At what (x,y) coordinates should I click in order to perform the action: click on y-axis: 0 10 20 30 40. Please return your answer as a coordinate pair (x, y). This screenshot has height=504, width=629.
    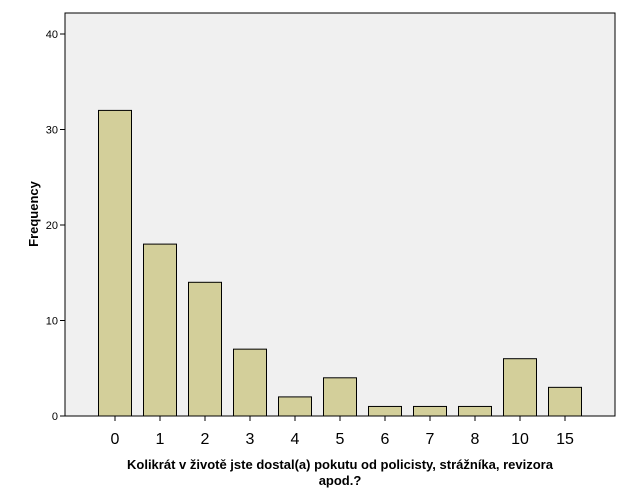
    Looking at the image, I should click on (55, 226).